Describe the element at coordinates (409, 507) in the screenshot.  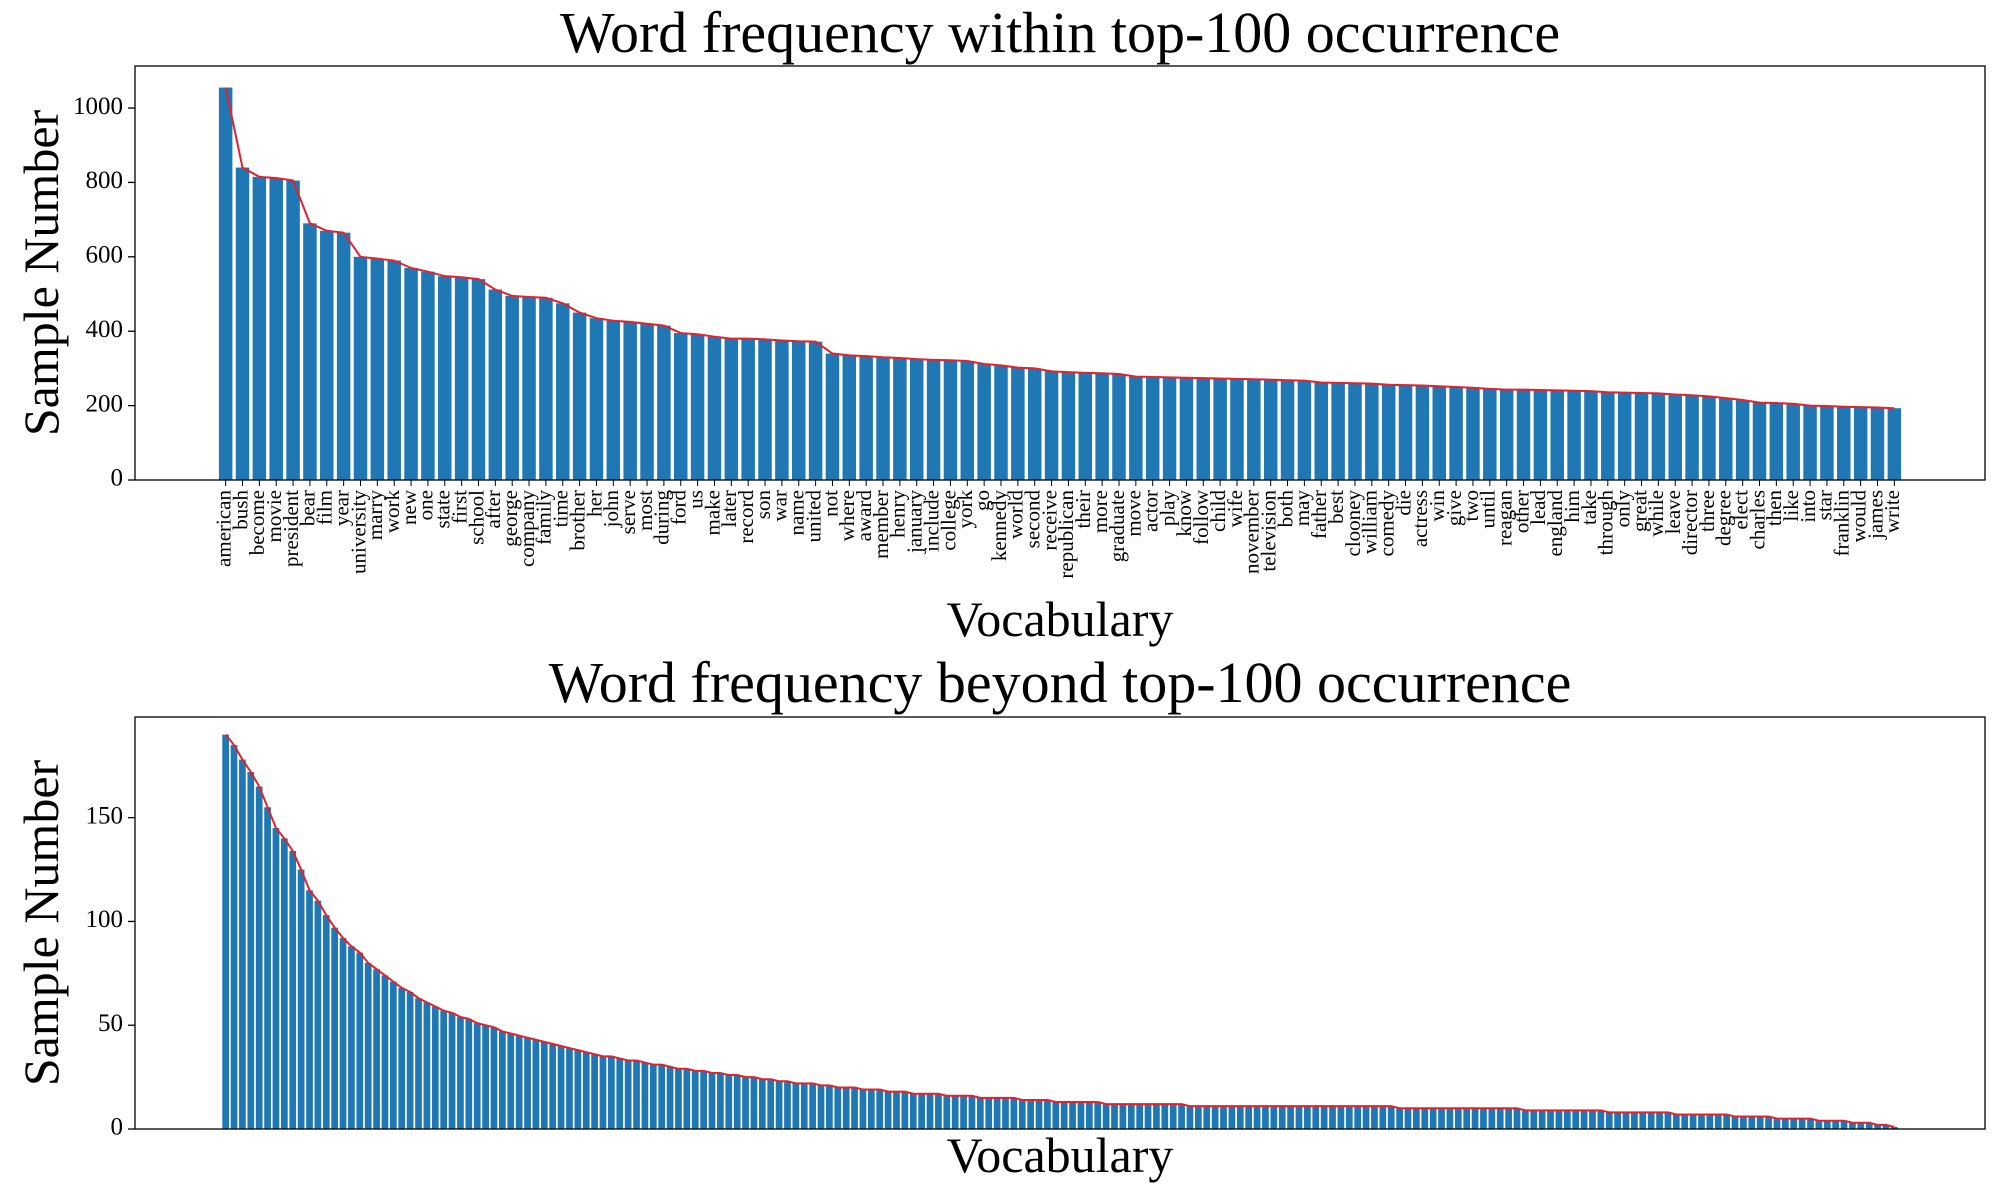
I see `x-tick-label: new` at that location.